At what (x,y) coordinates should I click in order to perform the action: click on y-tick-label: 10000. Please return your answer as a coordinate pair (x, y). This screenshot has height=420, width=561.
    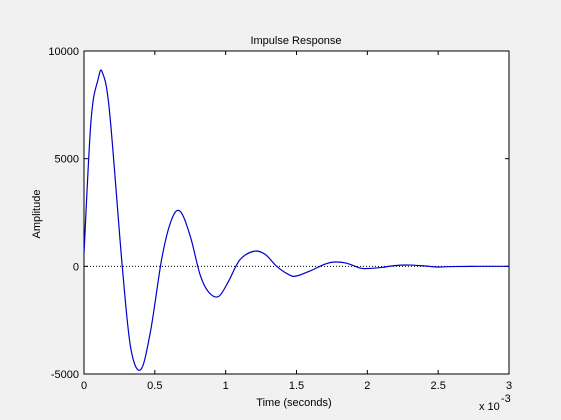
    Looking at the image, I should click on (63, 52).